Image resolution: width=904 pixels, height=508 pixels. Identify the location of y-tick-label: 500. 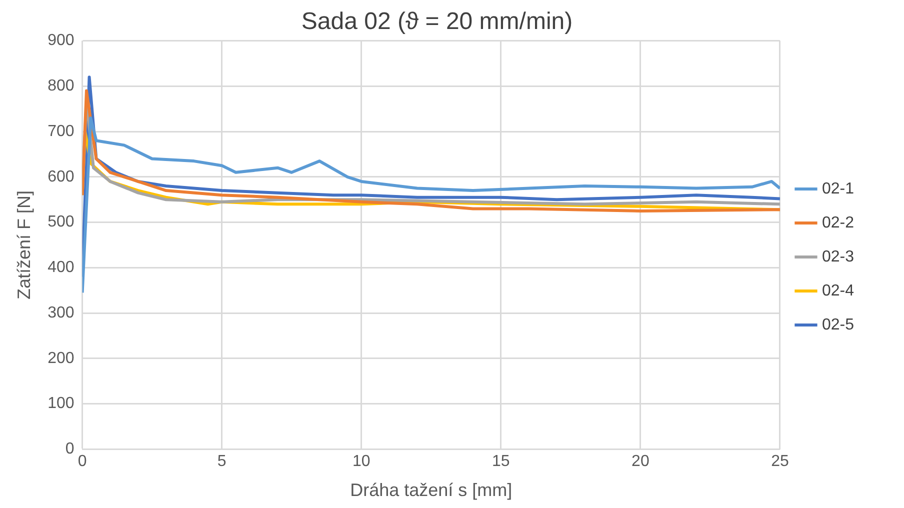
(61, 222).